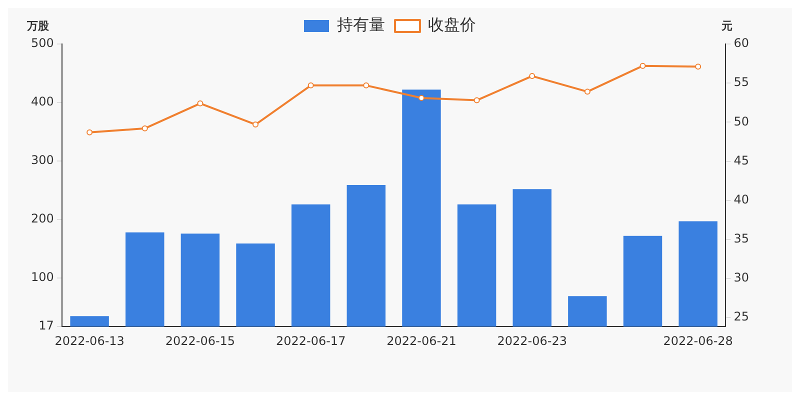  I want to click on y-tick-label: 500, so click(42, 43).